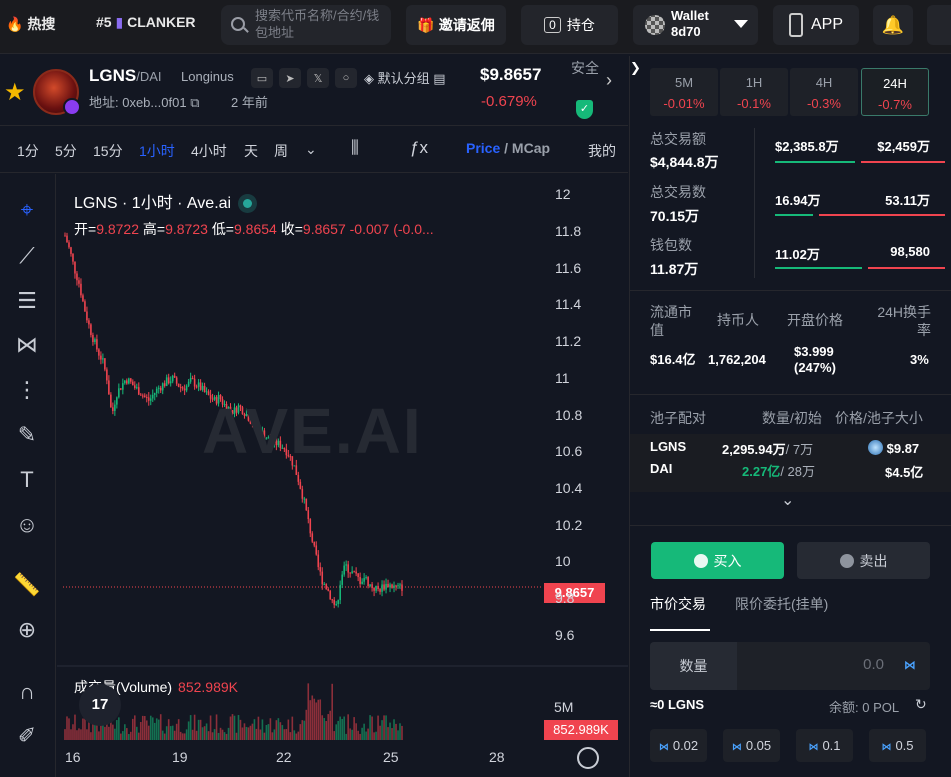 The width and height of the screenshot is (951, 777). What do you see at coordinates (602, 151) in the screenshot?
I see `my-layouts-button: 我的` at bounding box center [602, 151].